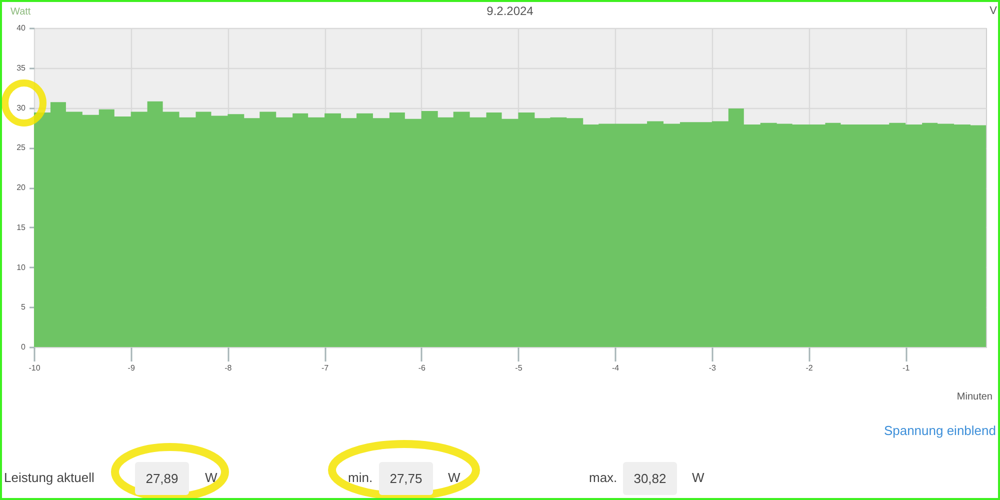 The height and width of the screenshot is (500, 1000). I want to click on x-tick-label: -10, so click(34, 368).